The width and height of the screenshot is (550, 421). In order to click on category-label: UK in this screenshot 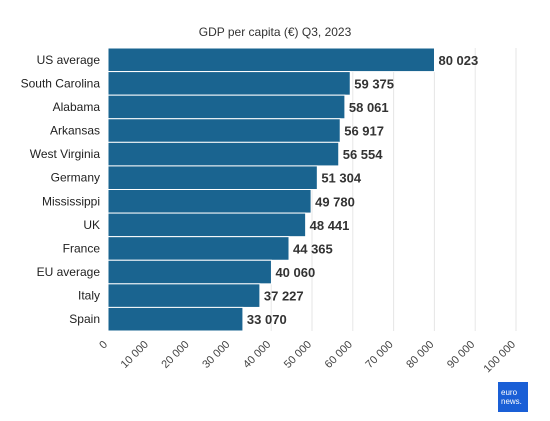, I will do `click(91, 225)`.